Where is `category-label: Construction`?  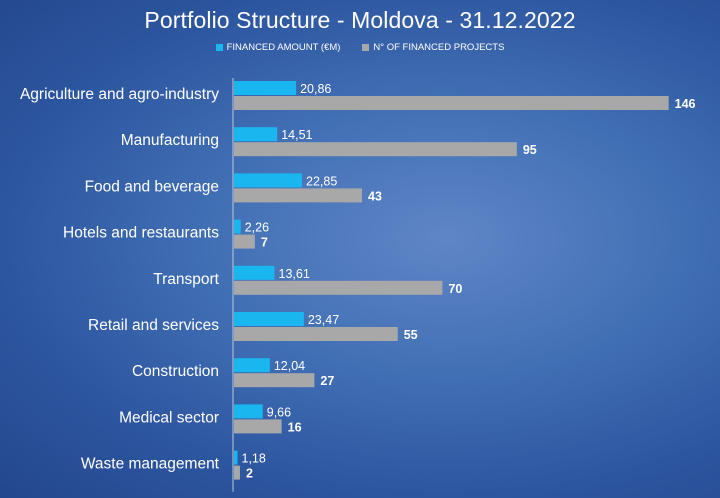
category-label: Construction is located at coordinates (175, 371).